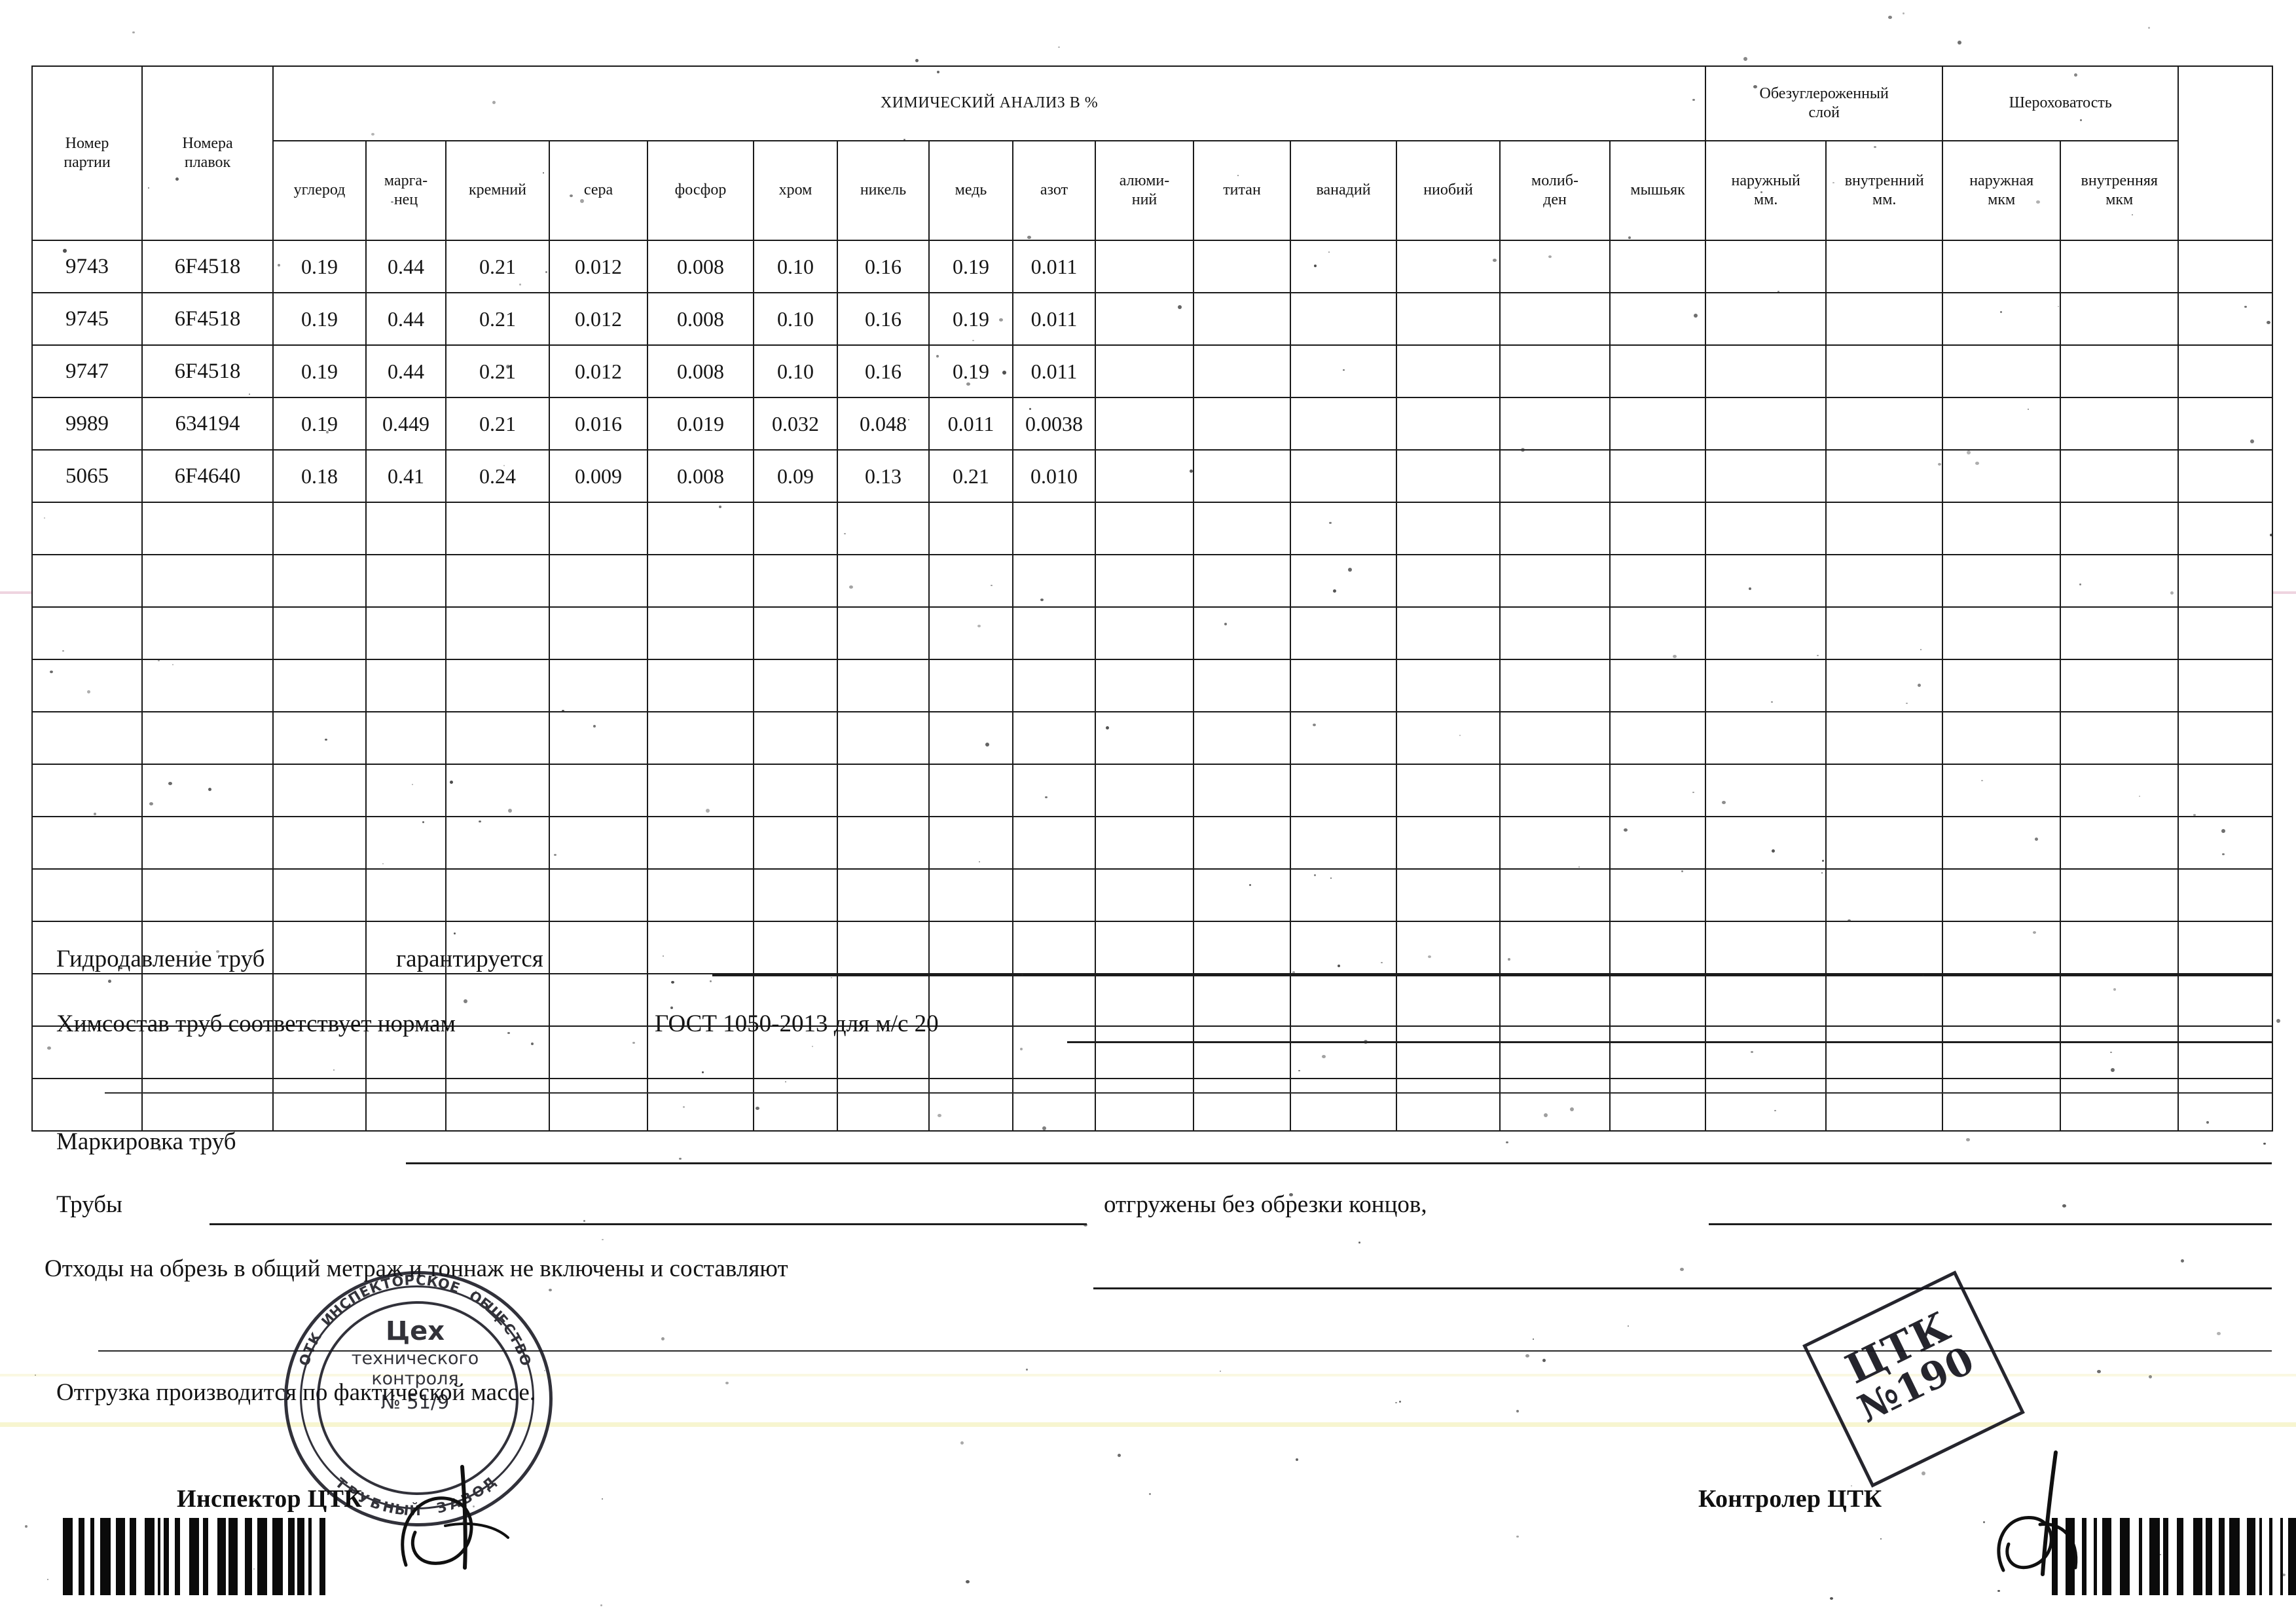 The image size is (2296, 1624). I want to click on cell-lot-number: 9745, so click(87, 319).